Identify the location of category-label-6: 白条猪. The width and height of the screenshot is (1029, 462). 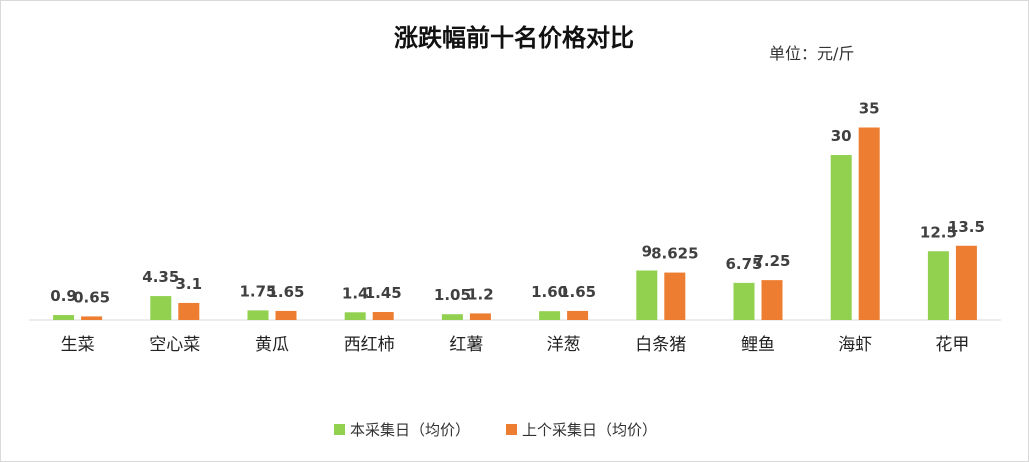
(660, 345).